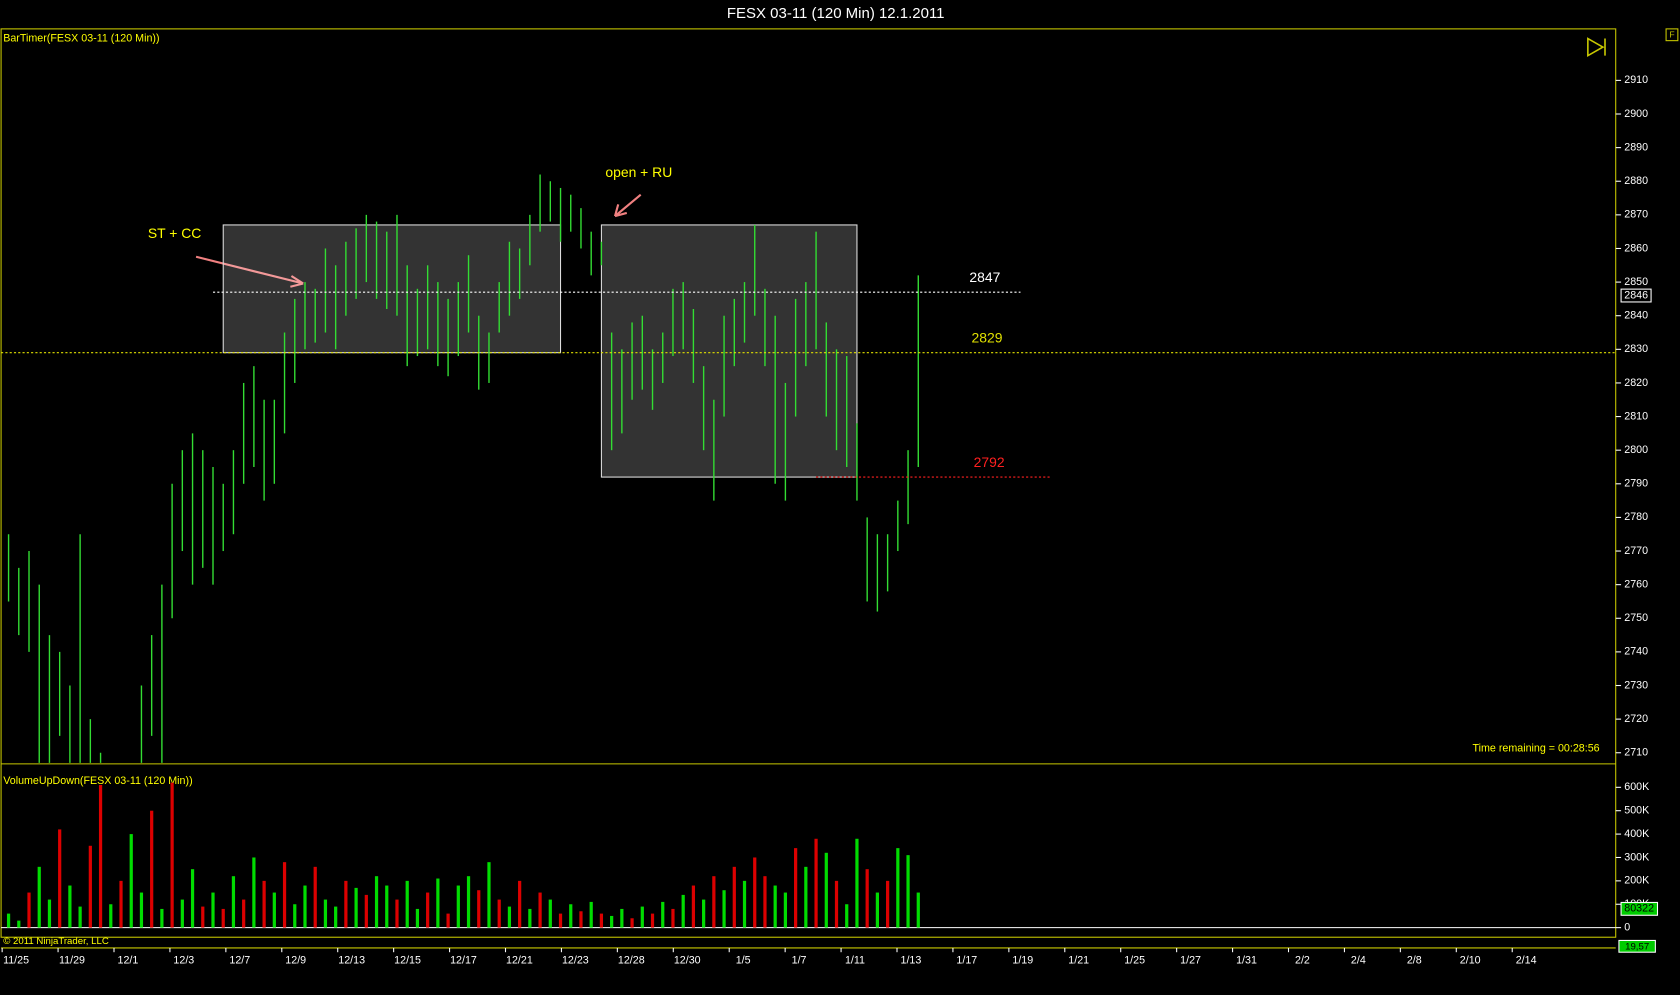 The width and height of the screenshot is (1680, 995). I want to click on x-tick-label: 1/27, so click(1190, 961).